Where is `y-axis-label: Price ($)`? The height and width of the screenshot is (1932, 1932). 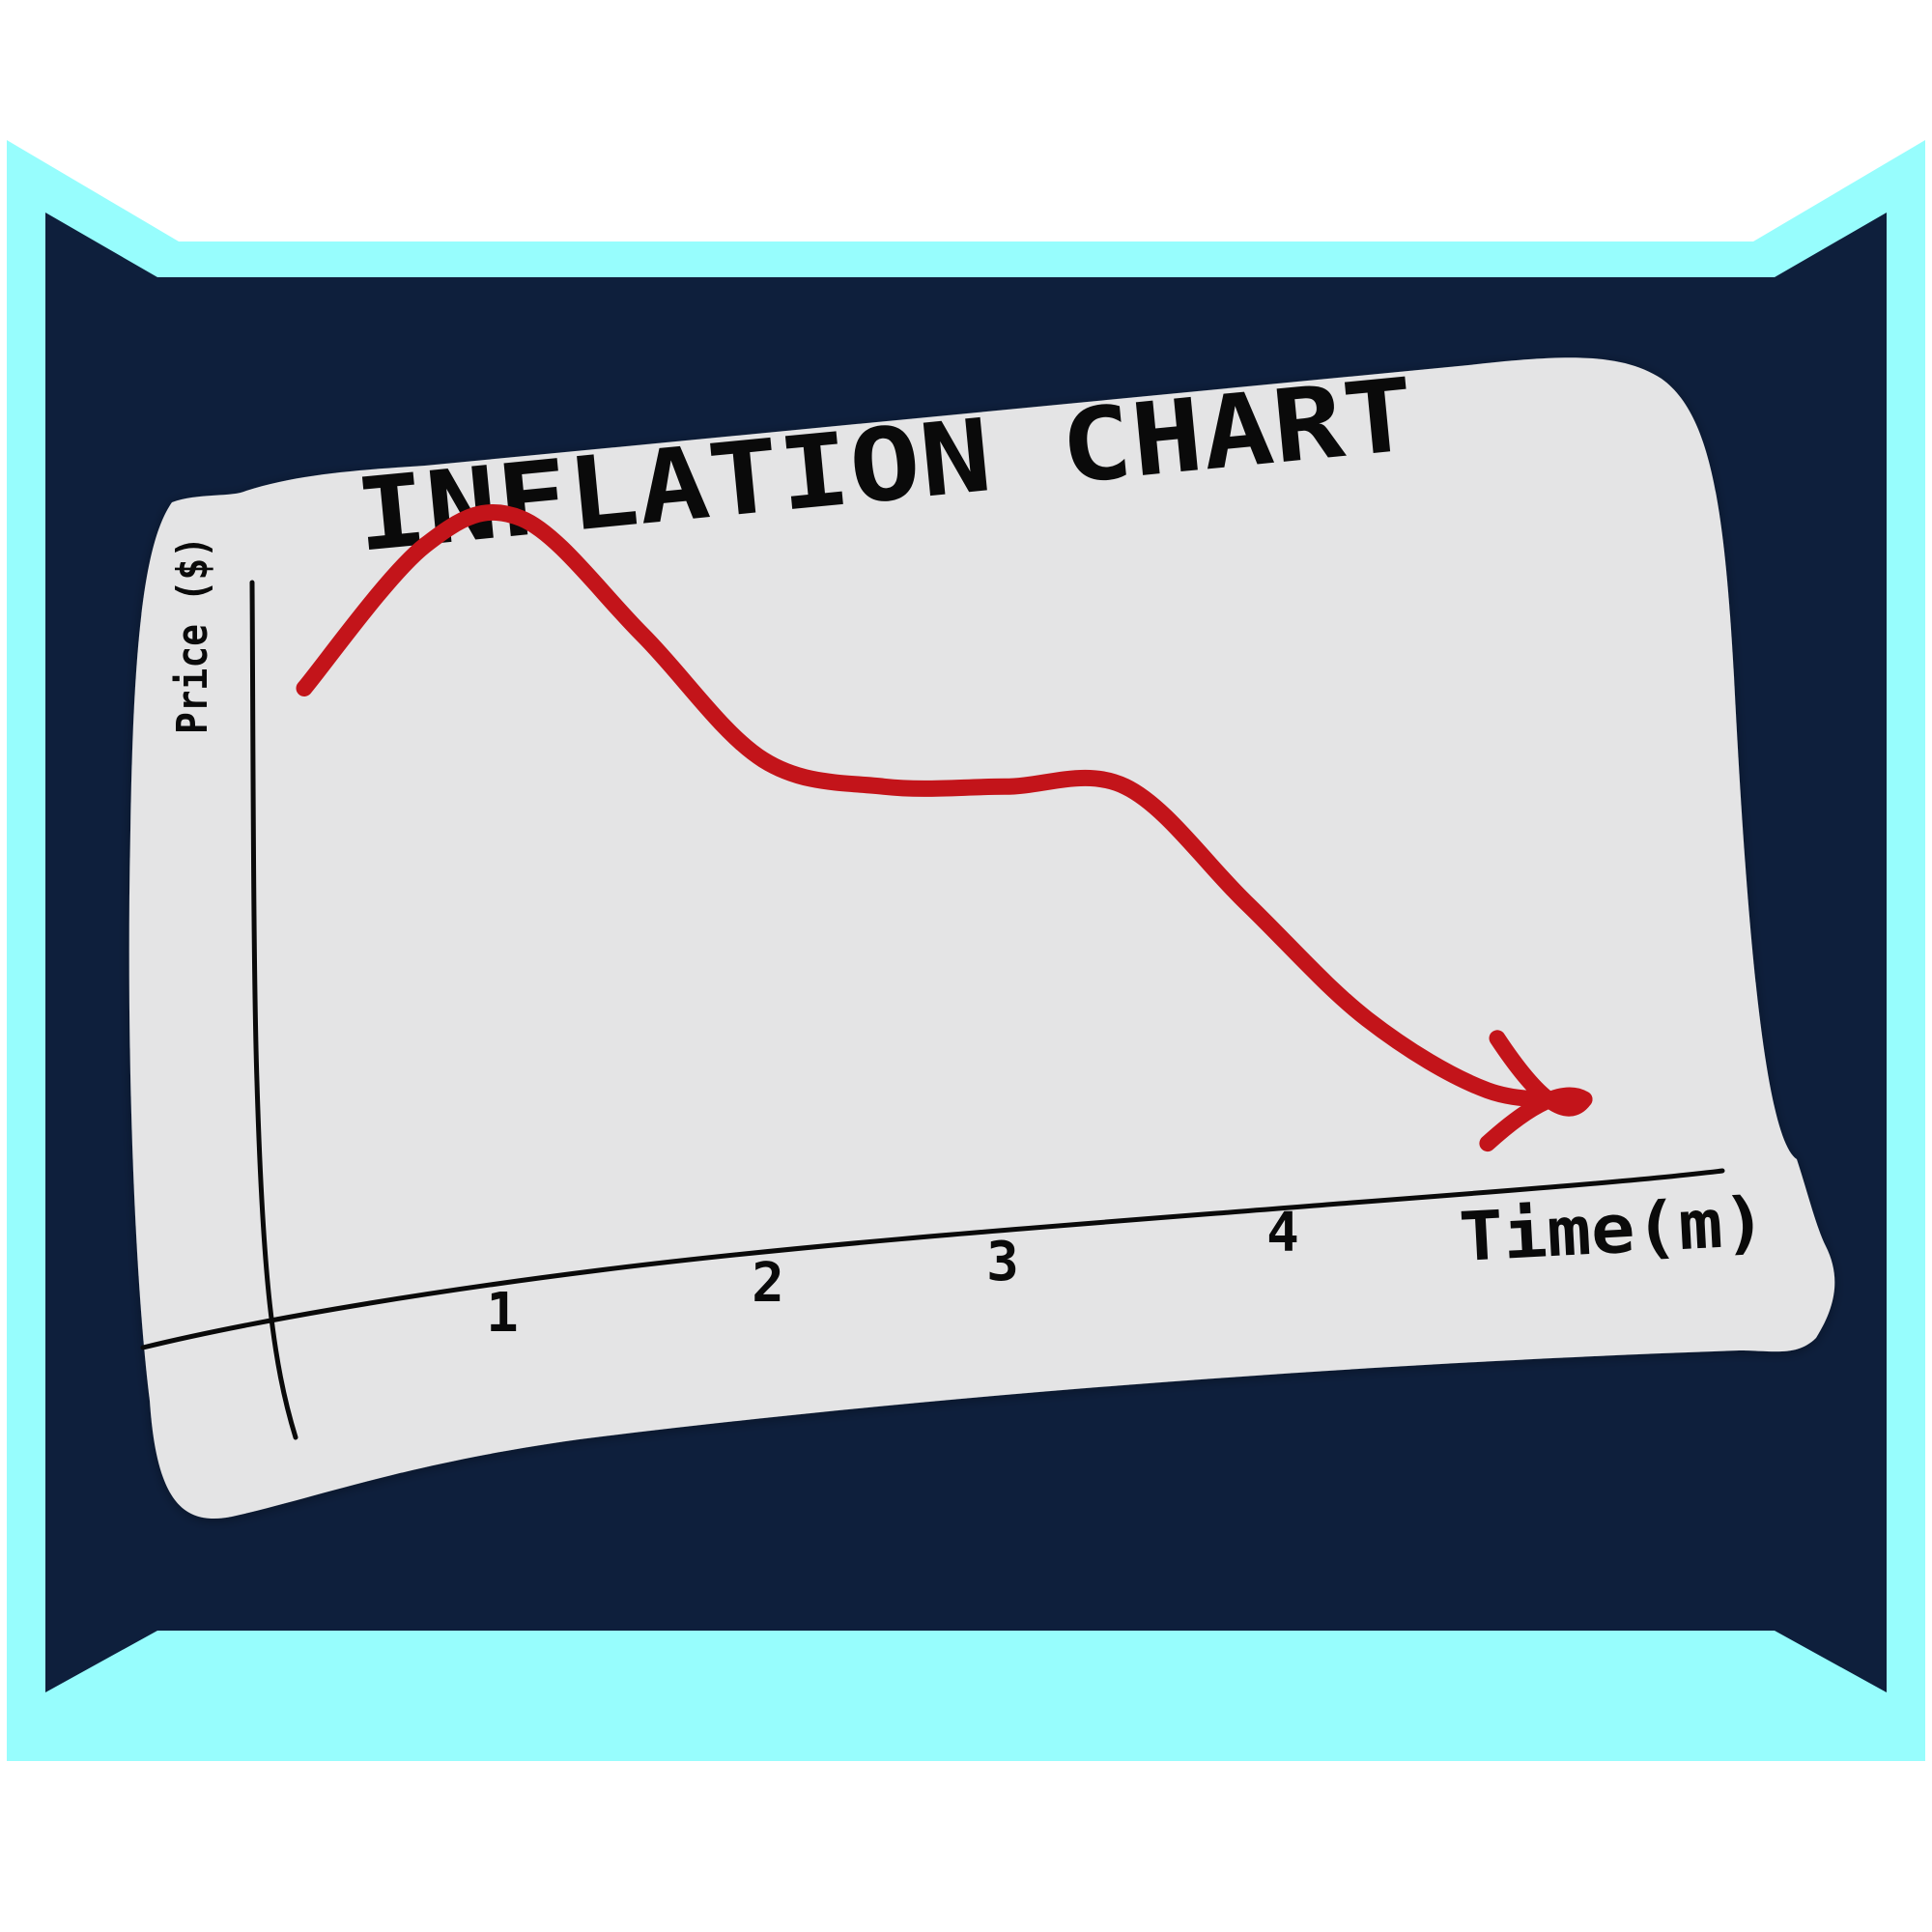 y-axis-label: Price ($) is located at coordinates (192, 635).